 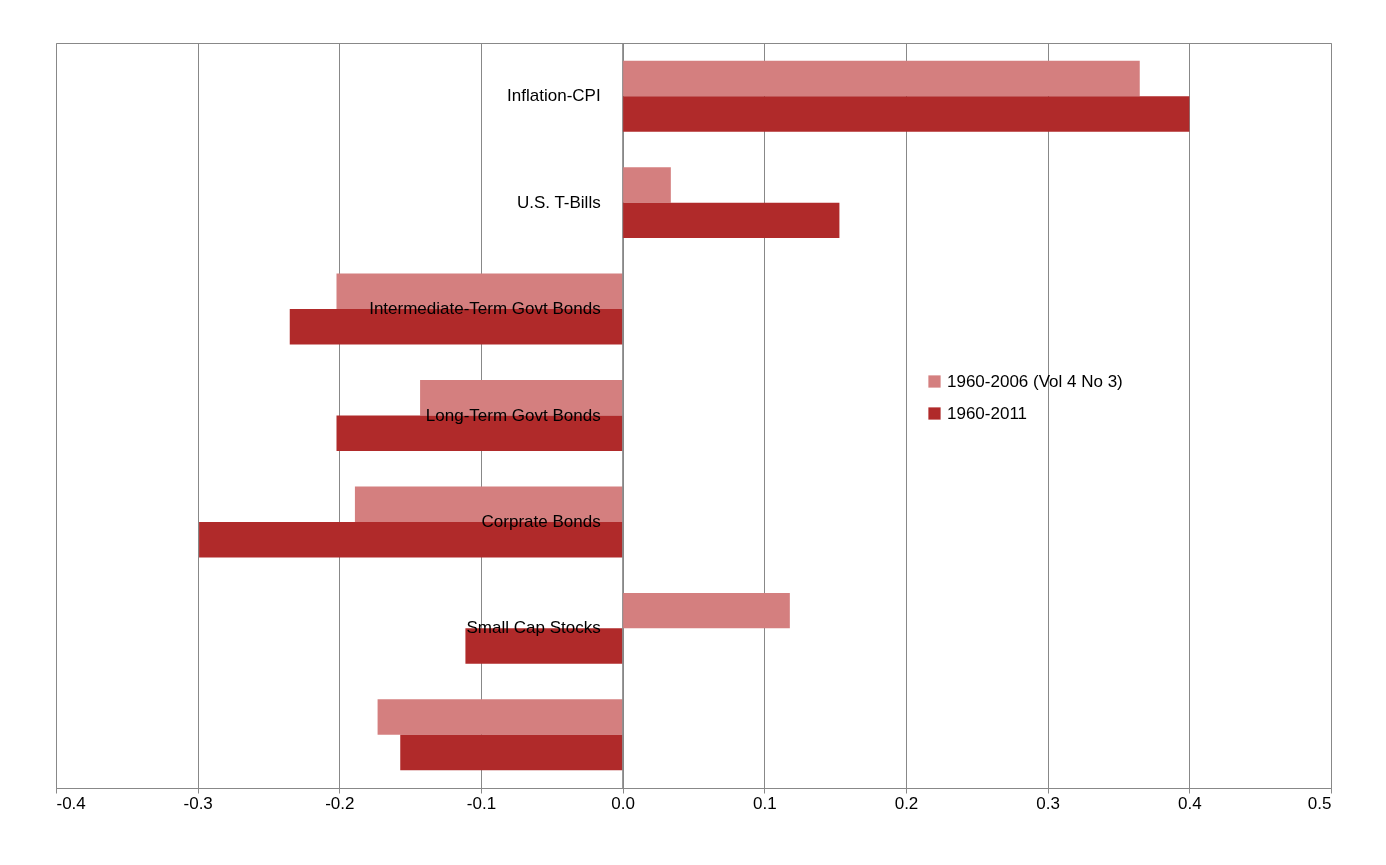 I want to click on y-tick-label: U.S. T-Bills, so click(x=558, y=202).